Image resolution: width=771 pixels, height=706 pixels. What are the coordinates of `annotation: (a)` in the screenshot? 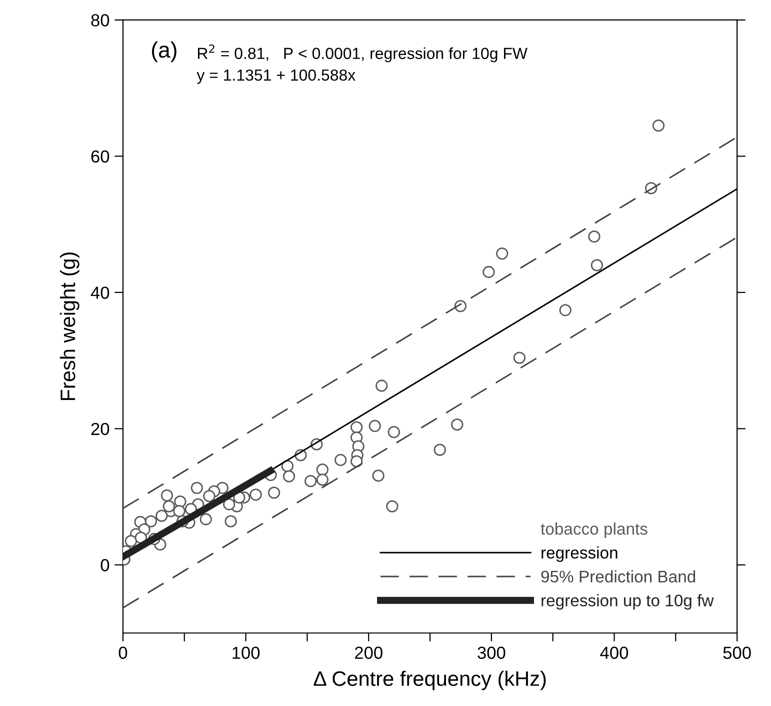 It's located at (164, 51).